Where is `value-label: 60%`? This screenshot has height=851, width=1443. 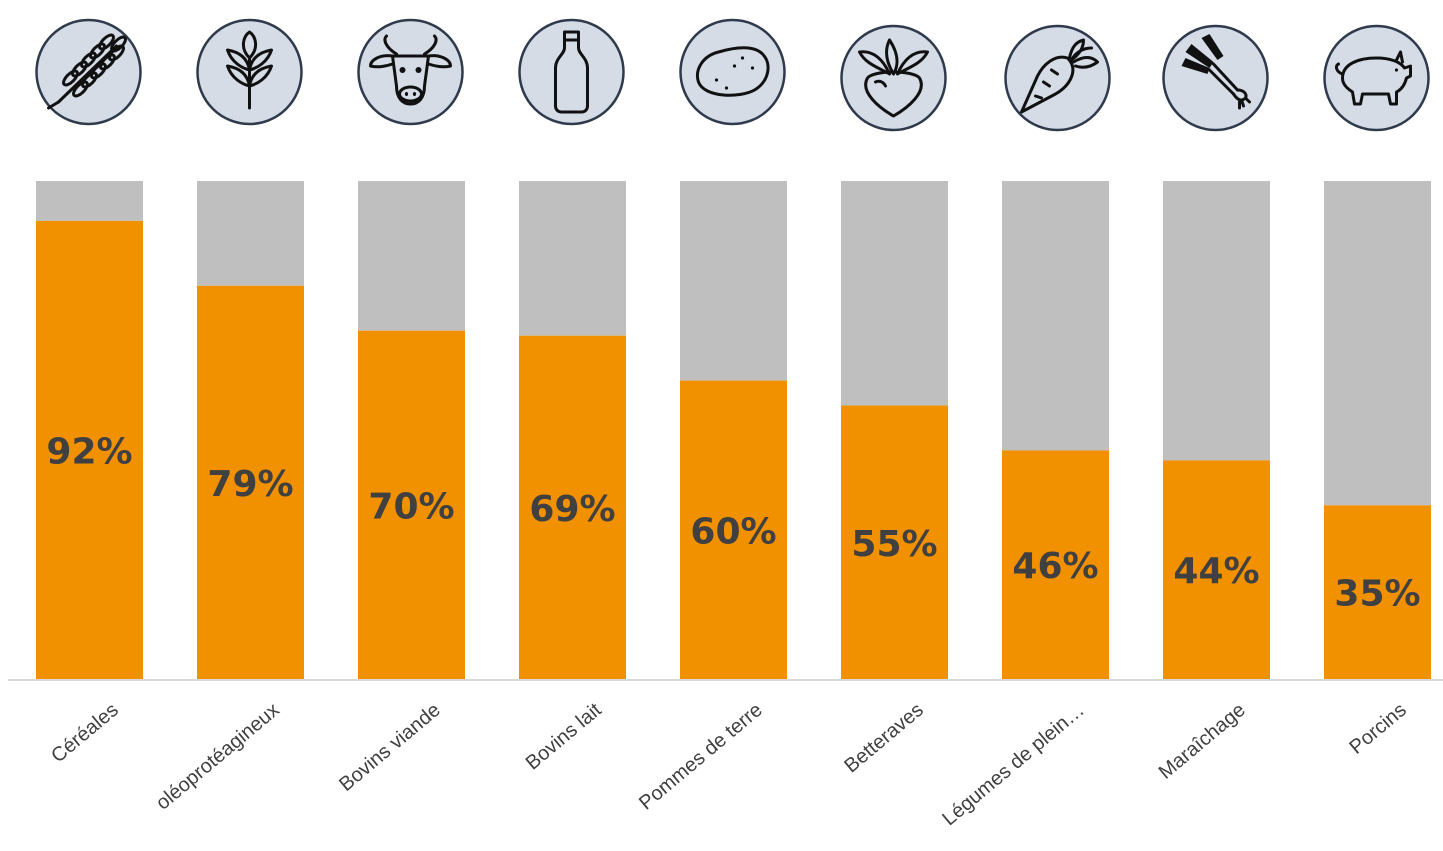 value-label: 60% is located at coordinates (733, 531).